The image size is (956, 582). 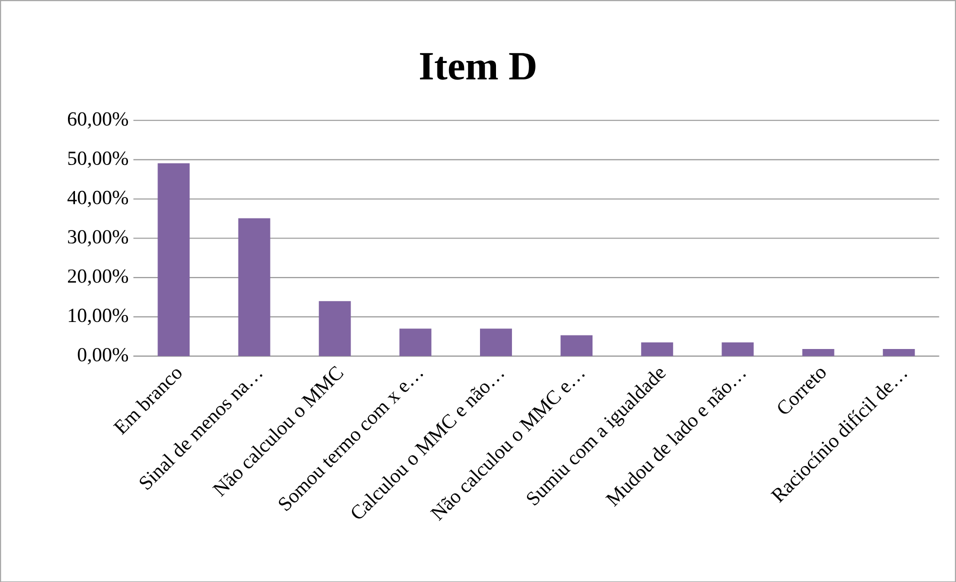 What do you see at coordinates (98, 159) in the screenshot?
I see `y-tick-label: 50,00%` at bounding box center [98, 159].